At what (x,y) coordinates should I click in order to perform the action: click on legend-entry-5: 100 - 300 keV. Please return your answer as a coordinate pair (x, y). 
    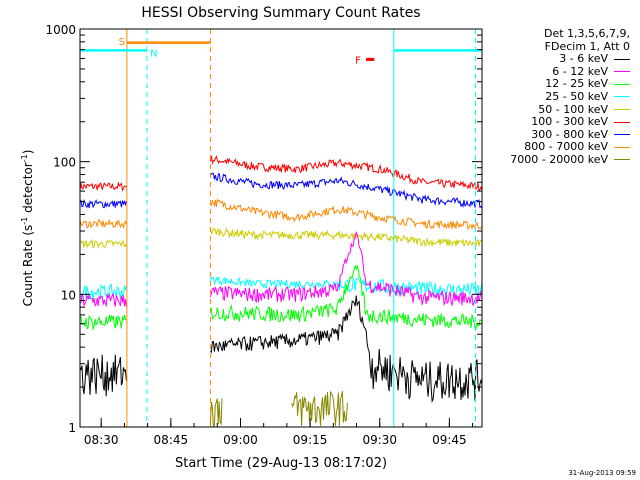
    Looking at the image, I should click on (557, 122).